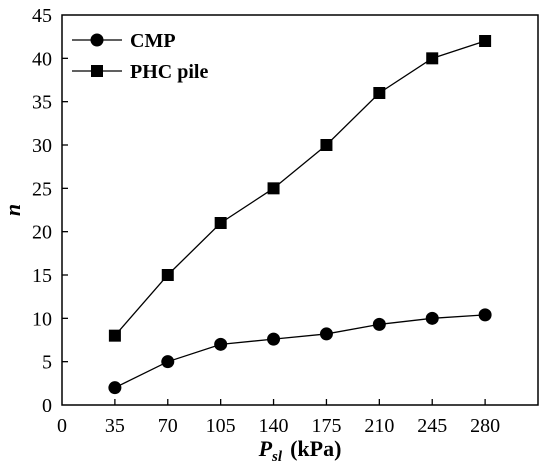  I want to click on x-tick-label: 105, so click(221, 426).